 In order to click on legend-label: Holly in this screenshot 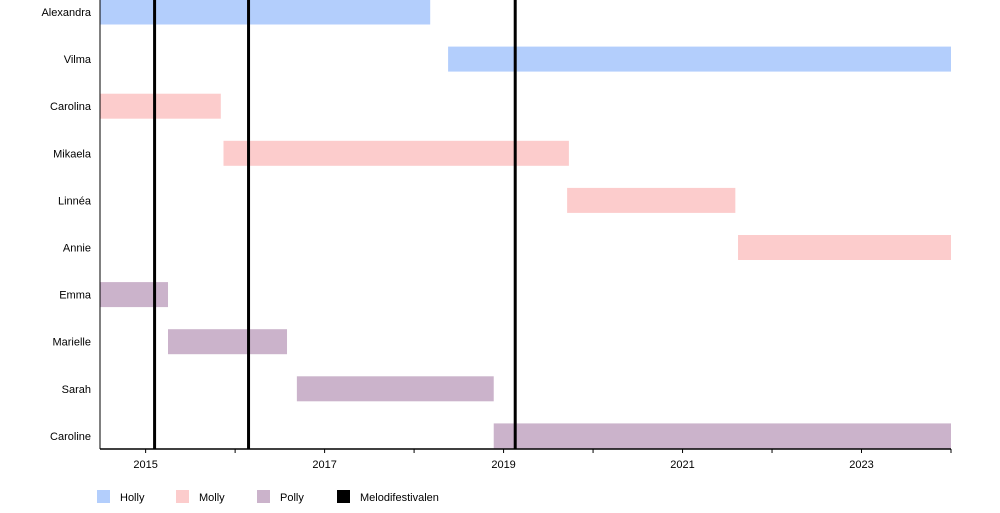, I will do `click(132, 498)`.